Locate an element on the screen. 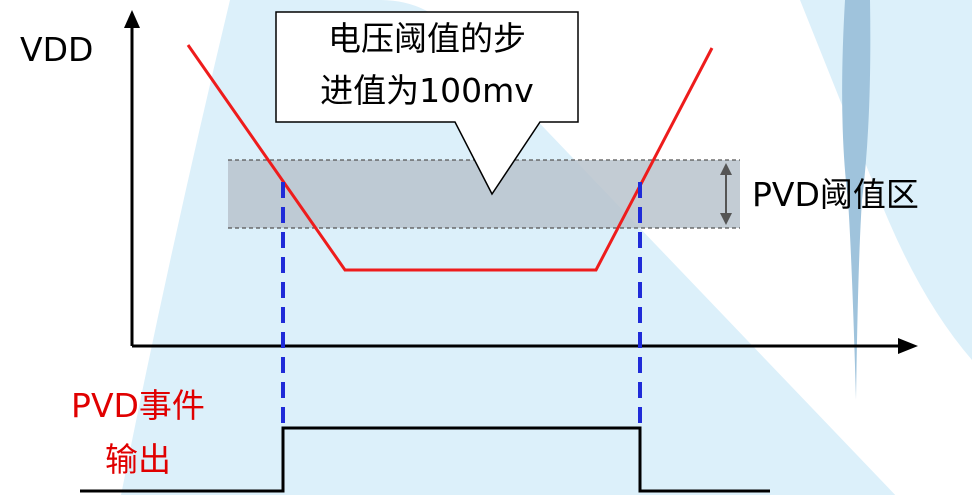 This screenshot has width=972, height=495. background-spindle is located at coordinates (856, 200).